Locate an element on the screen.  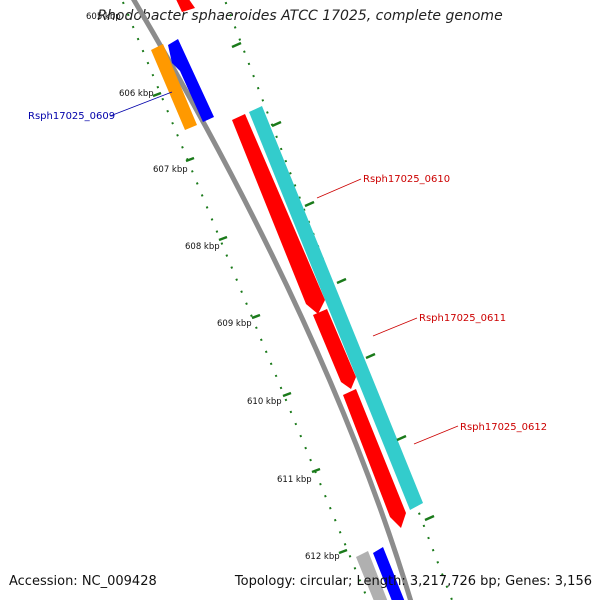
tick-label-612: 612 kbp is located at coordinates (322, 557).